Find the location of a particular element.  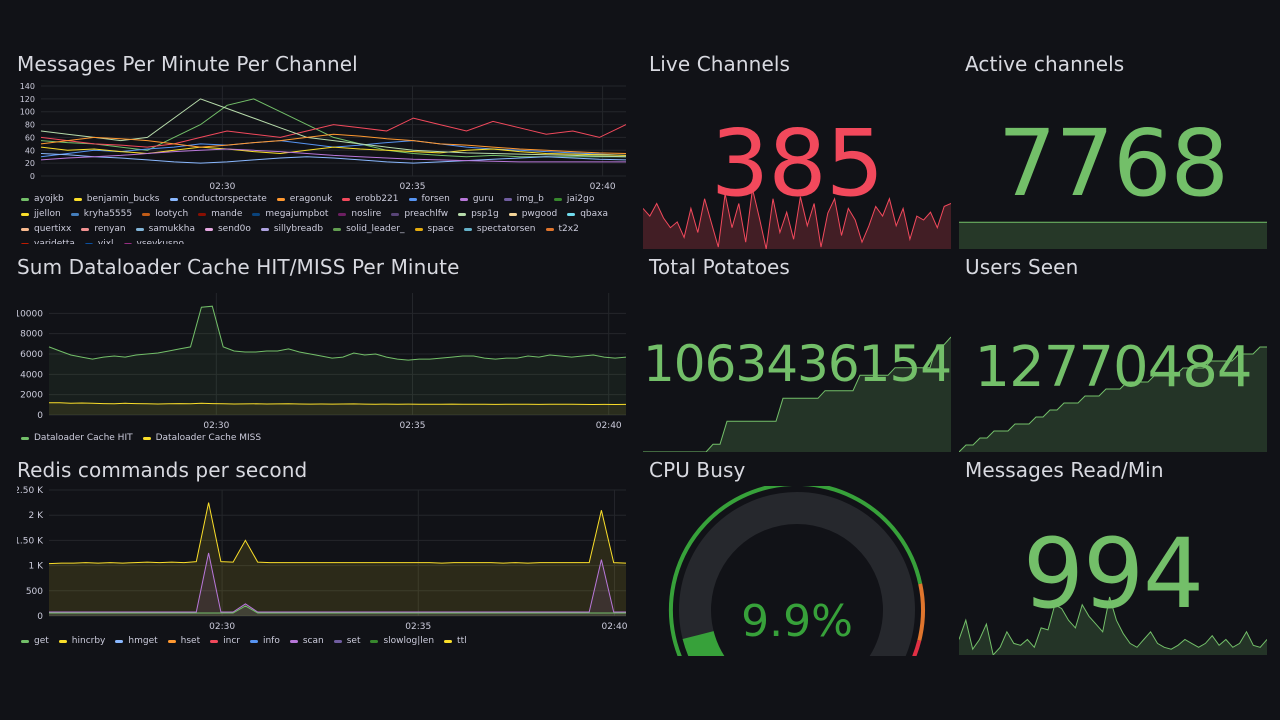

legend-item: scan is located at coordinates (306, 641).